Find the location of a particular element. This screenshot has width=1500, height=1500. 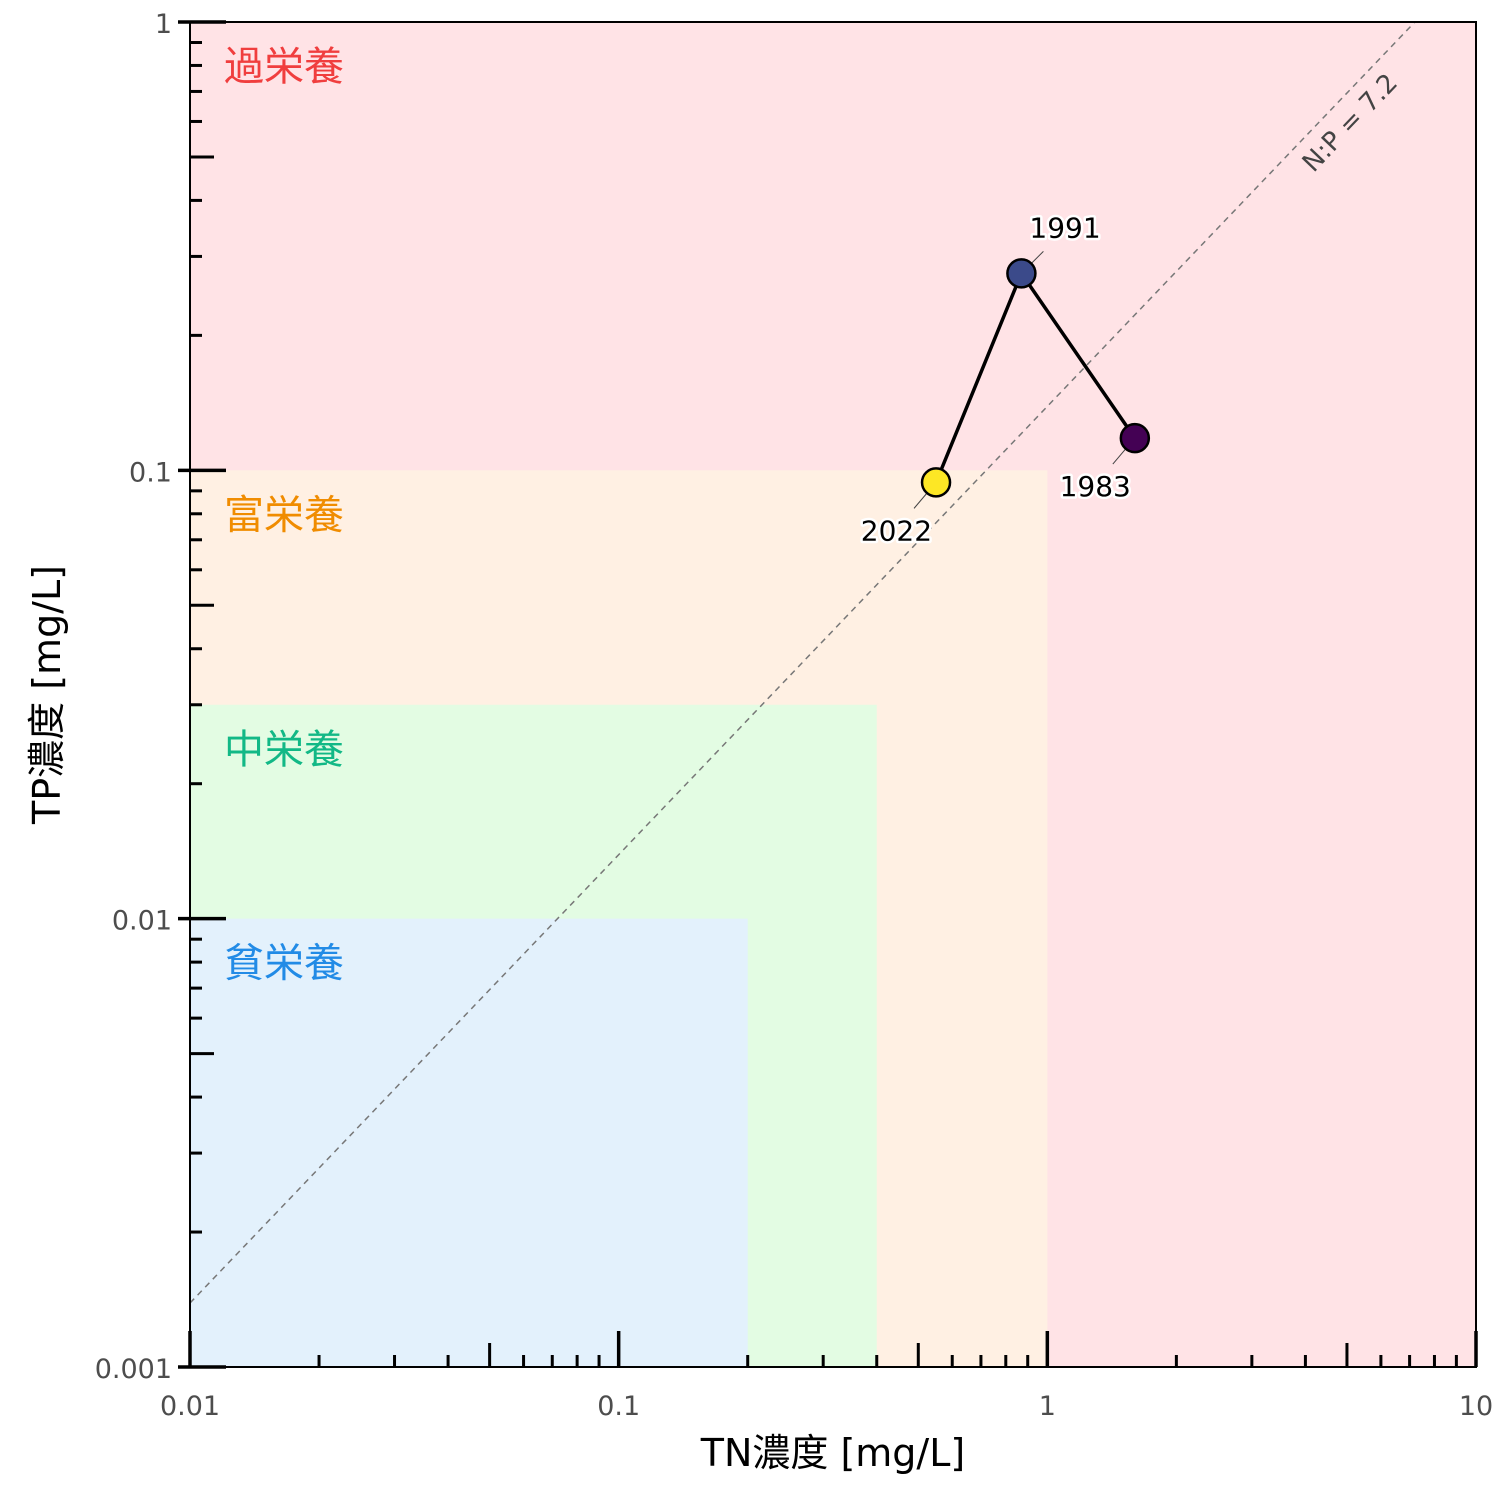

point-label-1983: 1983 is located at coordinates (1095, 486).